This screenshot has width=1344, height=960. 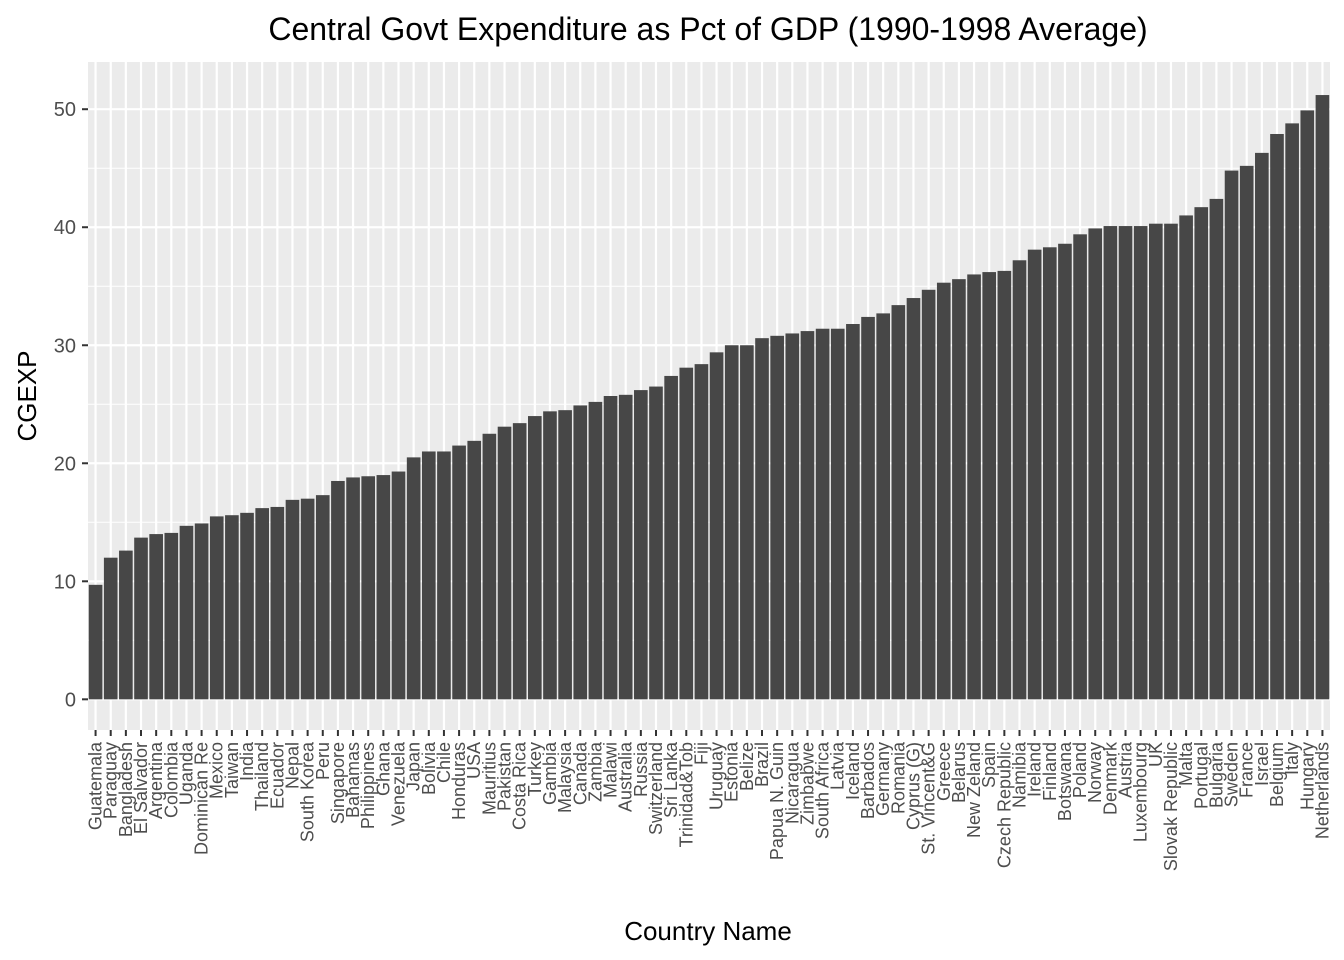 What do you see at coordinates (1080, 770) in the screenshot?
I see `x-tick-label: Poland` at bounding box center [1080, 770].